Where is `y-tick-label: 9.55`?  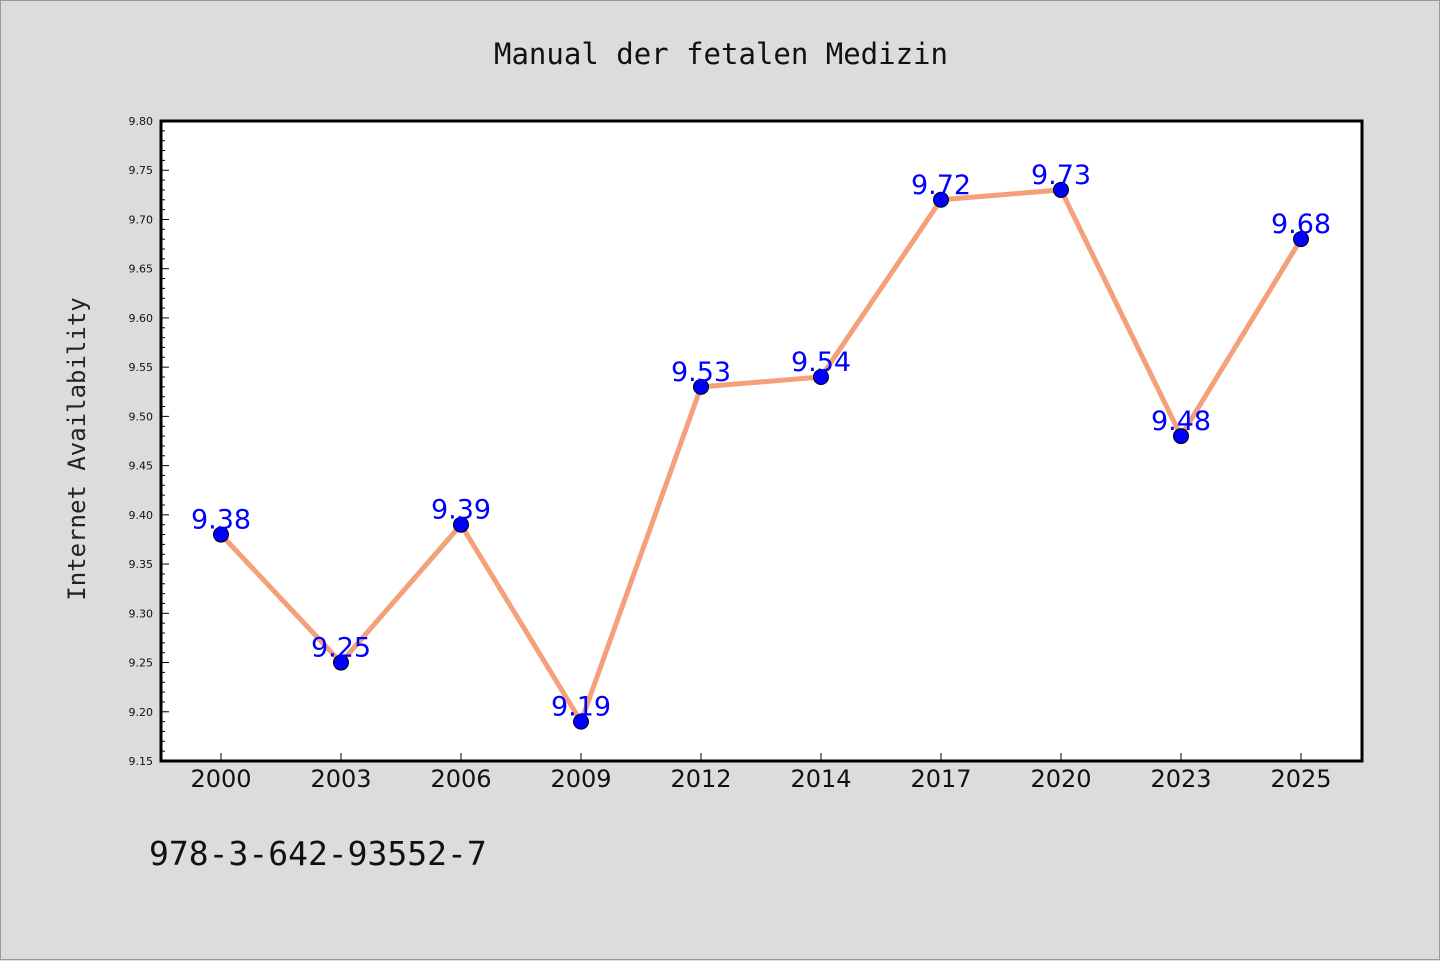 y-tick-label: 9.55 is located at coordinates (141, 367).